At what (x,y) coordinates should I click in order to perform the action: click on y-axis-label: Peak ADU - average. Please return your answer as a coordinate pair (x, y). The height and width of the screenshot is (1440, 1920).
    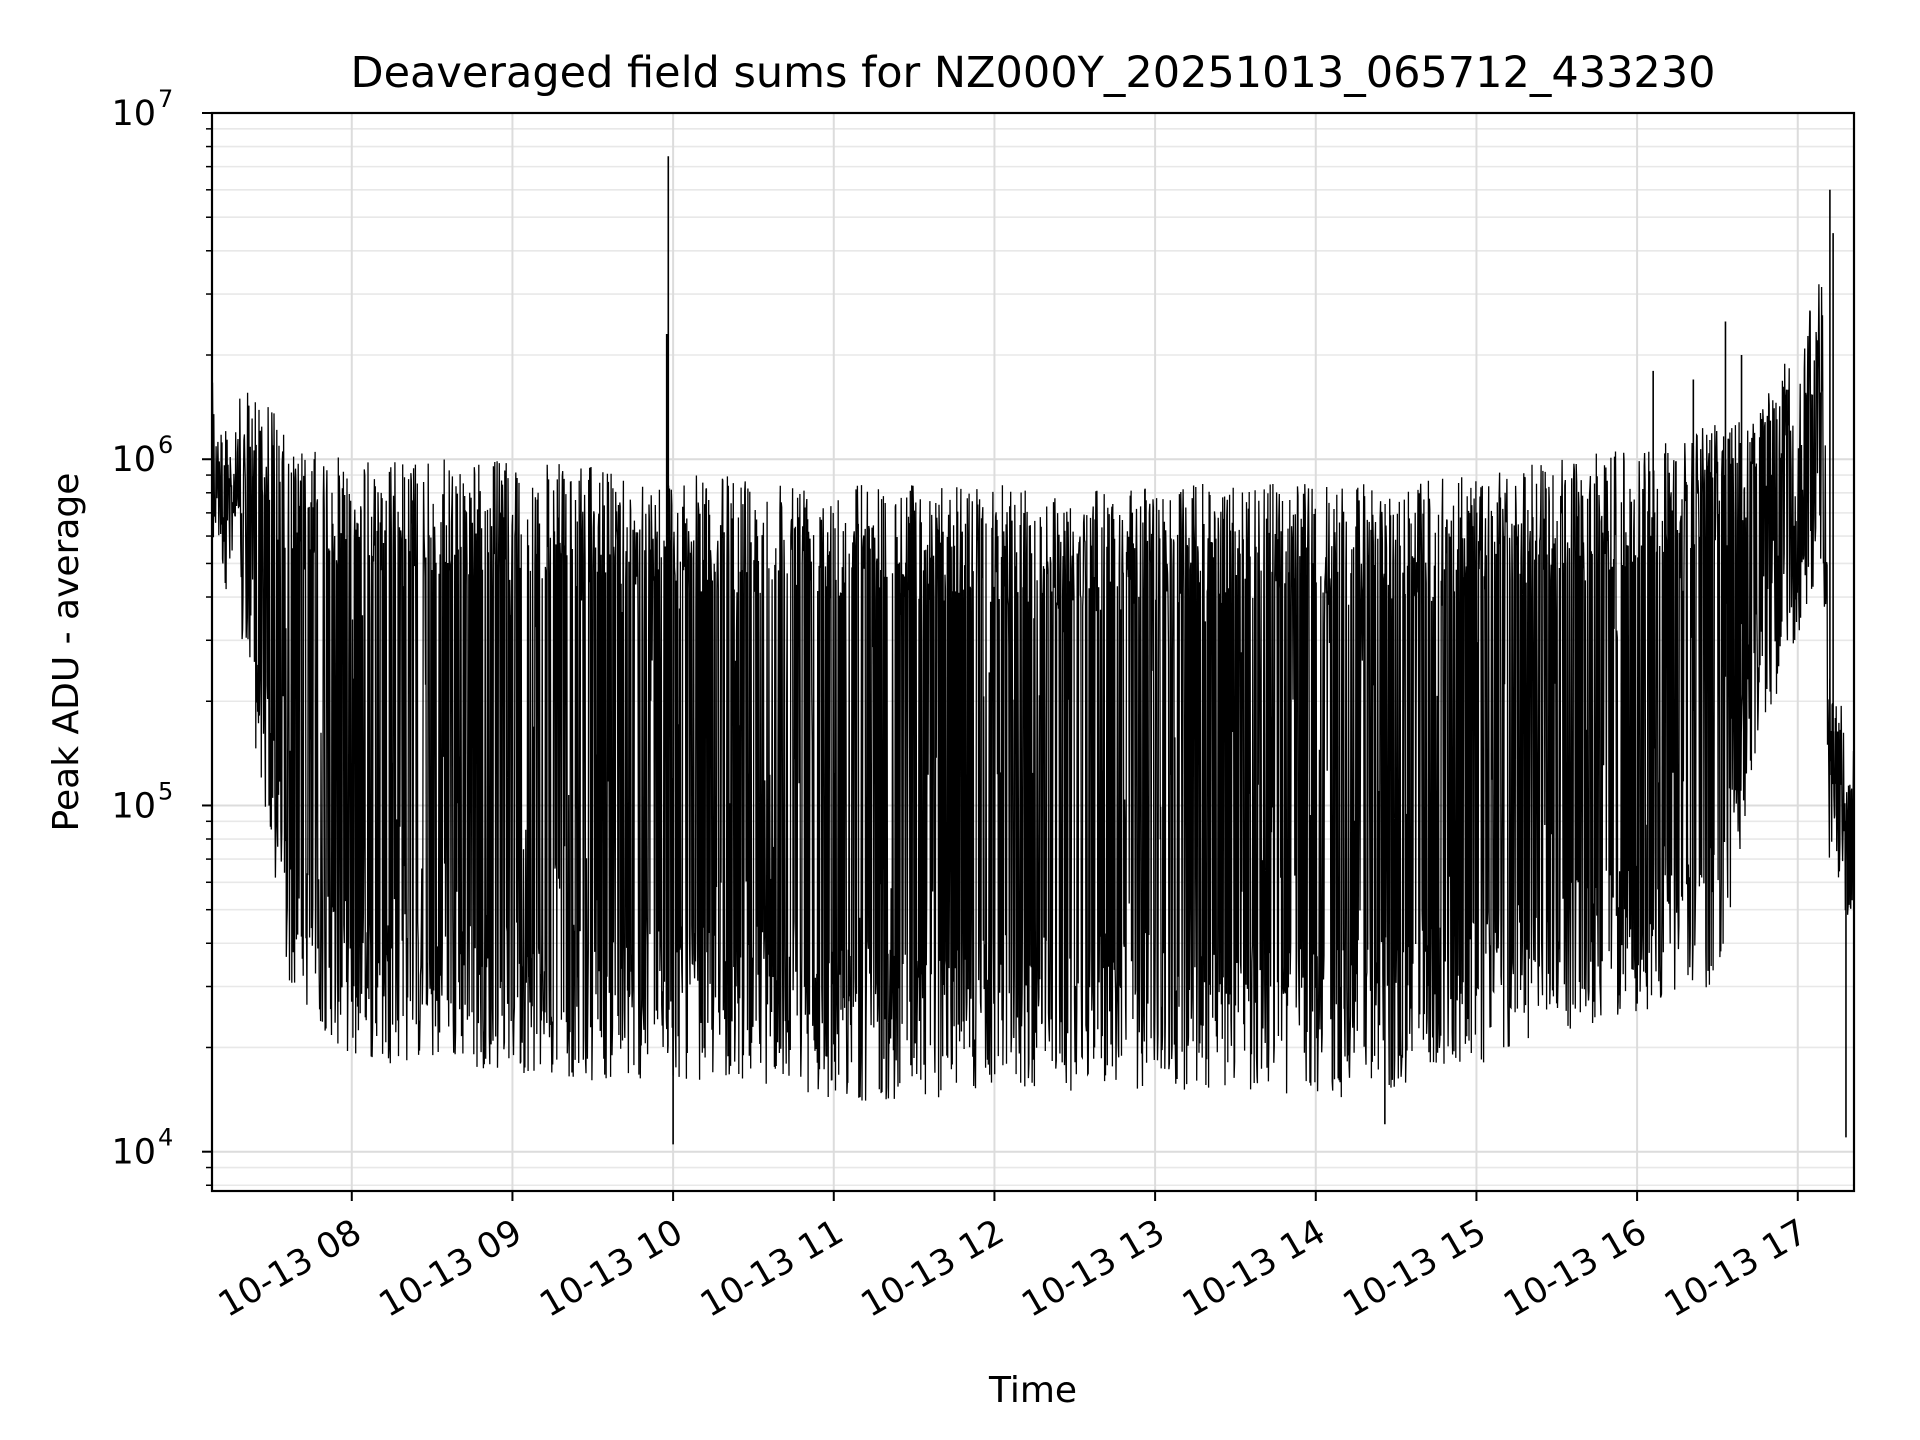
    Looking at the image, I should click on (66, 652).